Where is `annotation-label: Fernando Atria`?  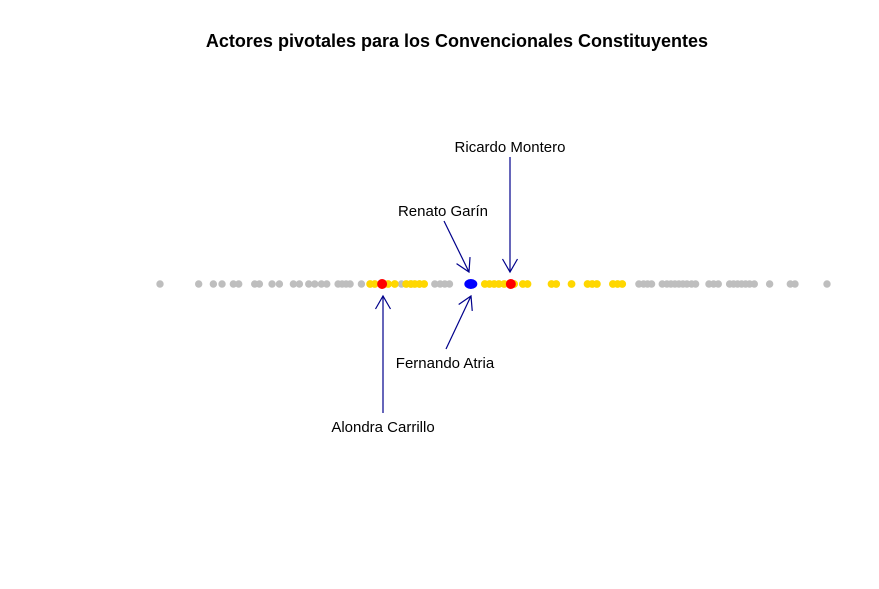 annotation-label: Fernando Atria is located at coordinates (445, 363).